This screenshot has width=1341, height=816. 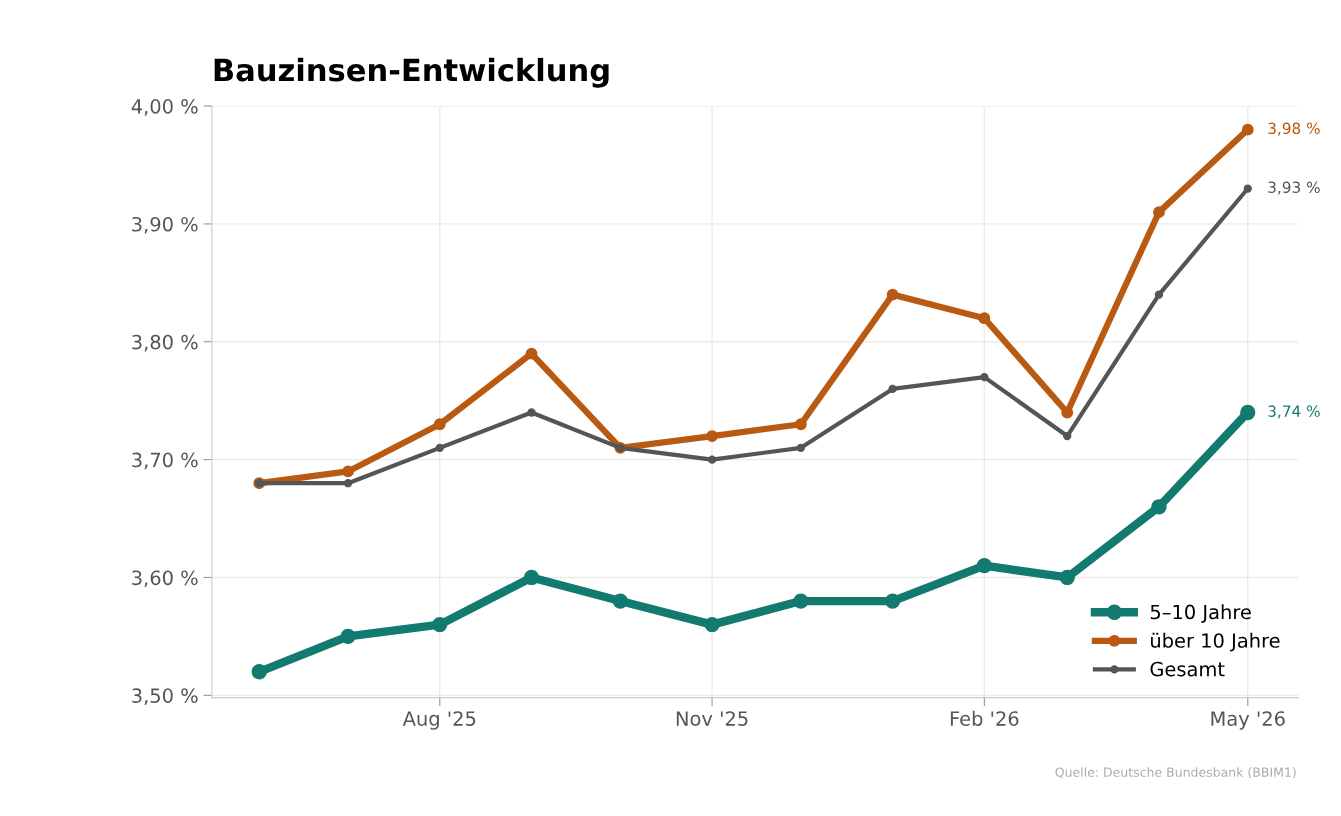 What do you see at coordinates (165, 343) in the screenshot?
I see `y-tick-label: 3,80 %` at bounding box center [165, 343].